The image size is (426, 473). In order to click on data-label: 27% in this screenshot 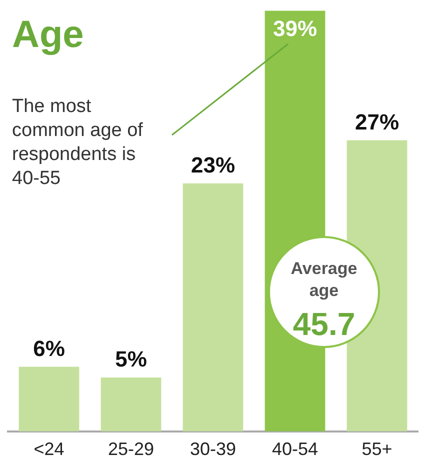, I will do `click(377, 121)`.